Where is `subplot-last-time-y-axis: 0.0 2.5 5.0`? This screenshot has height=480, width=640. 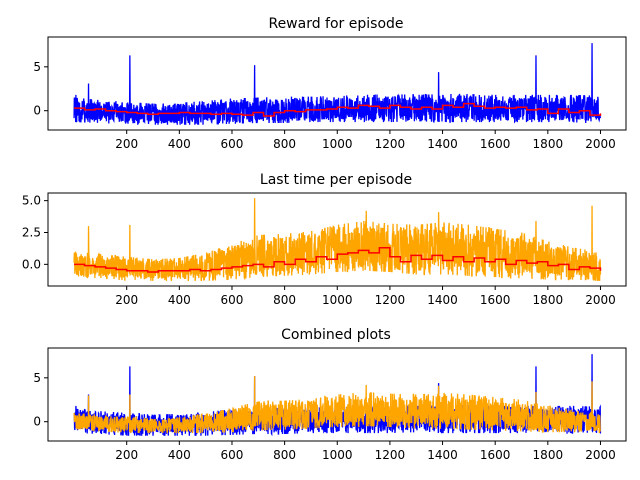 subplot-last-time-y-axis: 0.0 2.5 5.0 is located at coordinates (35, 232).